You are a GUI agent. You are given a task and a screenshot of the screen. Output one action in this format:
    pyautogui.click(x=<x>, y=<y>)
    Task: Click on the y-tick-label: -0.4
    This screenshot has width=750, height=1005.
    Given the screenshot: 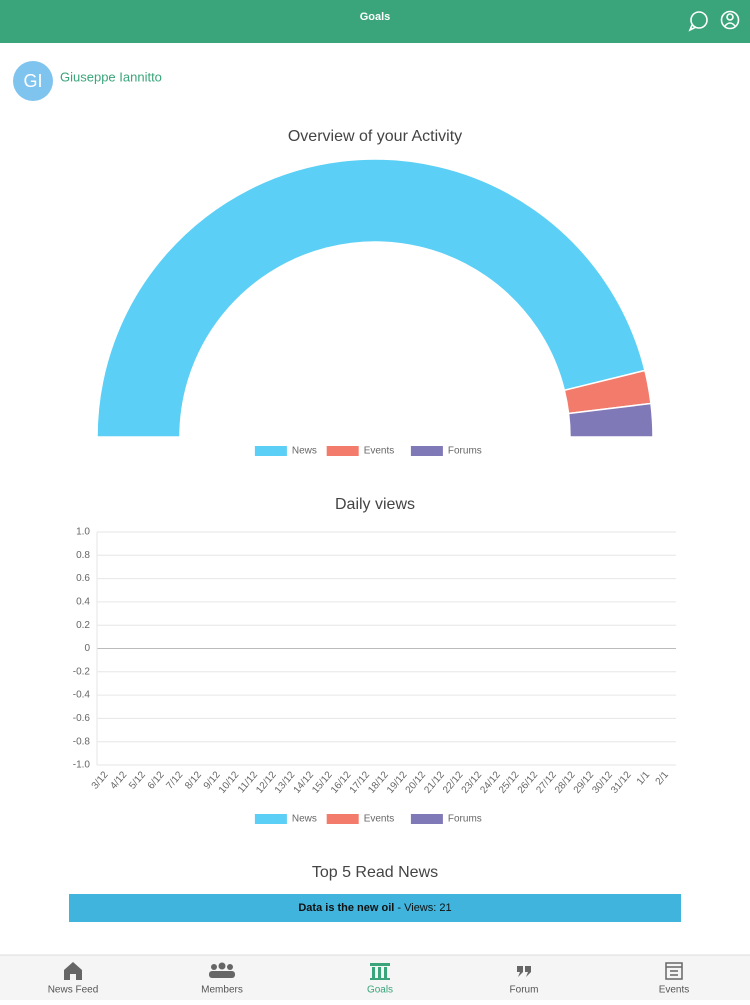 What is the action you would take?
    pyautogui.click(x=82, y=695)
    